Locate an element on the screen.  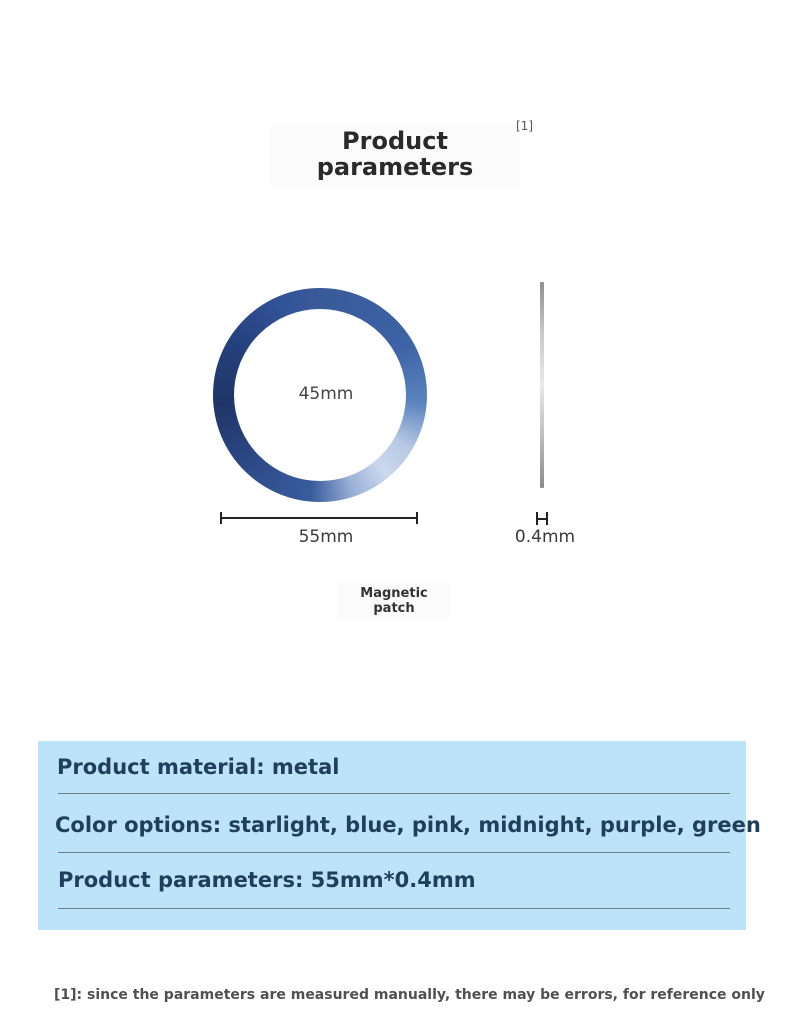
thickness-dimension-mark is located at coordinates (542, 518).